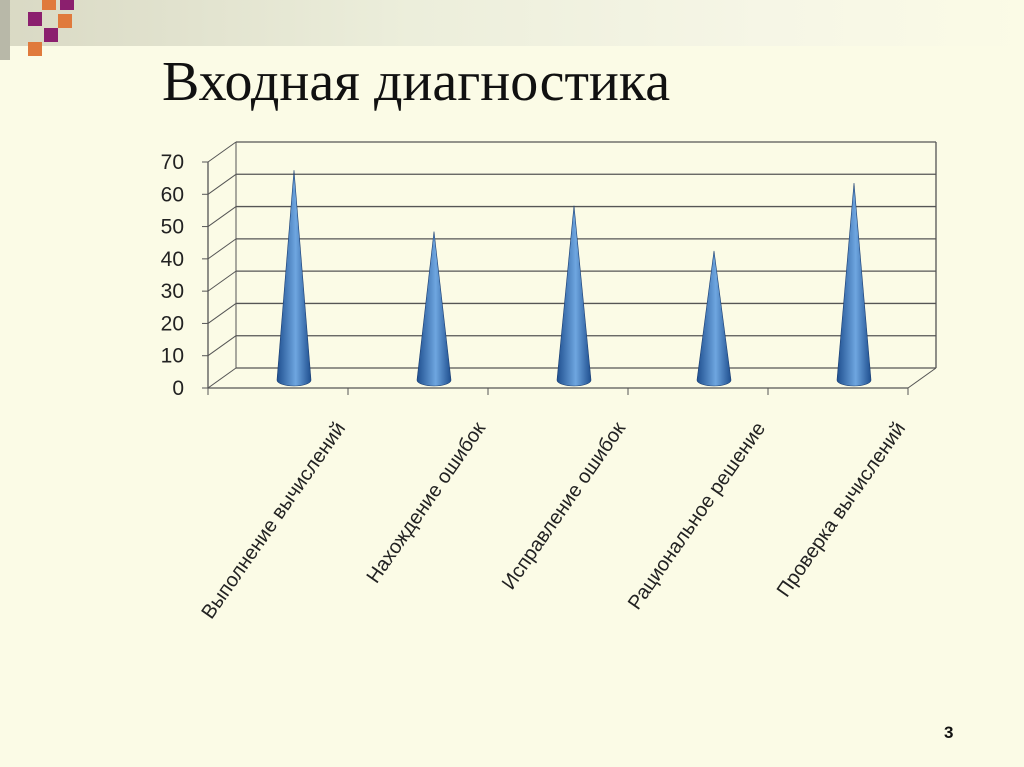 This screenshot has height=767, width=1024. Describe the element at coordinates (172, 259) in the screenshot. I see `y-axis-tick-label: 40` at that location.